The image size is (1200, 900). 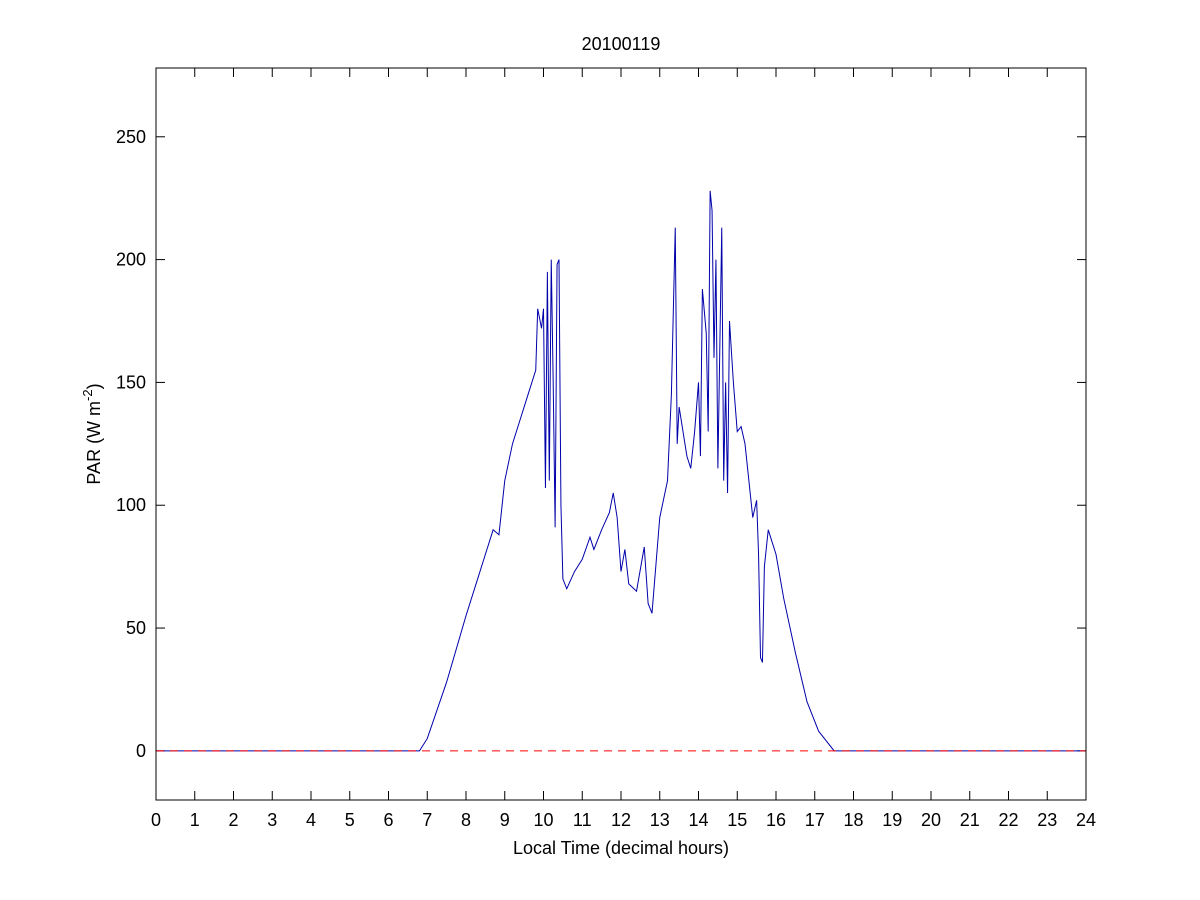 What do you see at coordinates (131, 505) in the screenshot?
I see `y-tick-label: 100` at bounding box center [131, 505].